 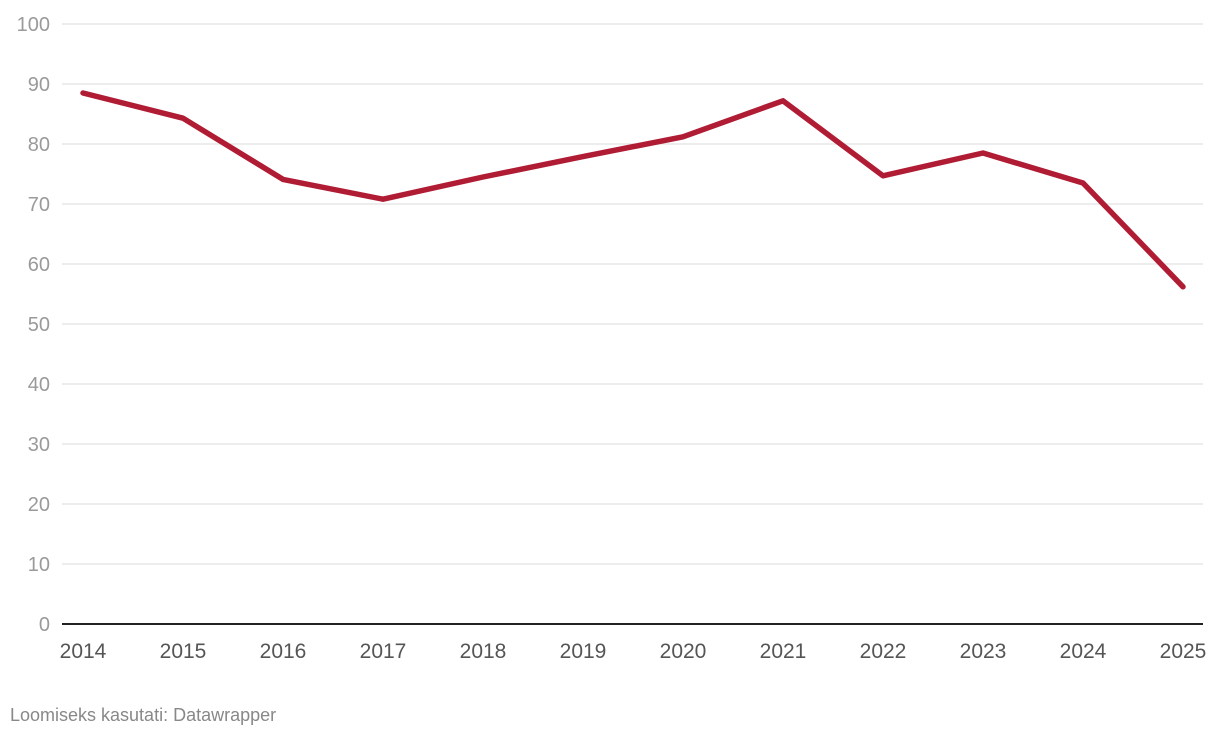 I want to click on y-tick-label: 70, so click(x=39, y=205).